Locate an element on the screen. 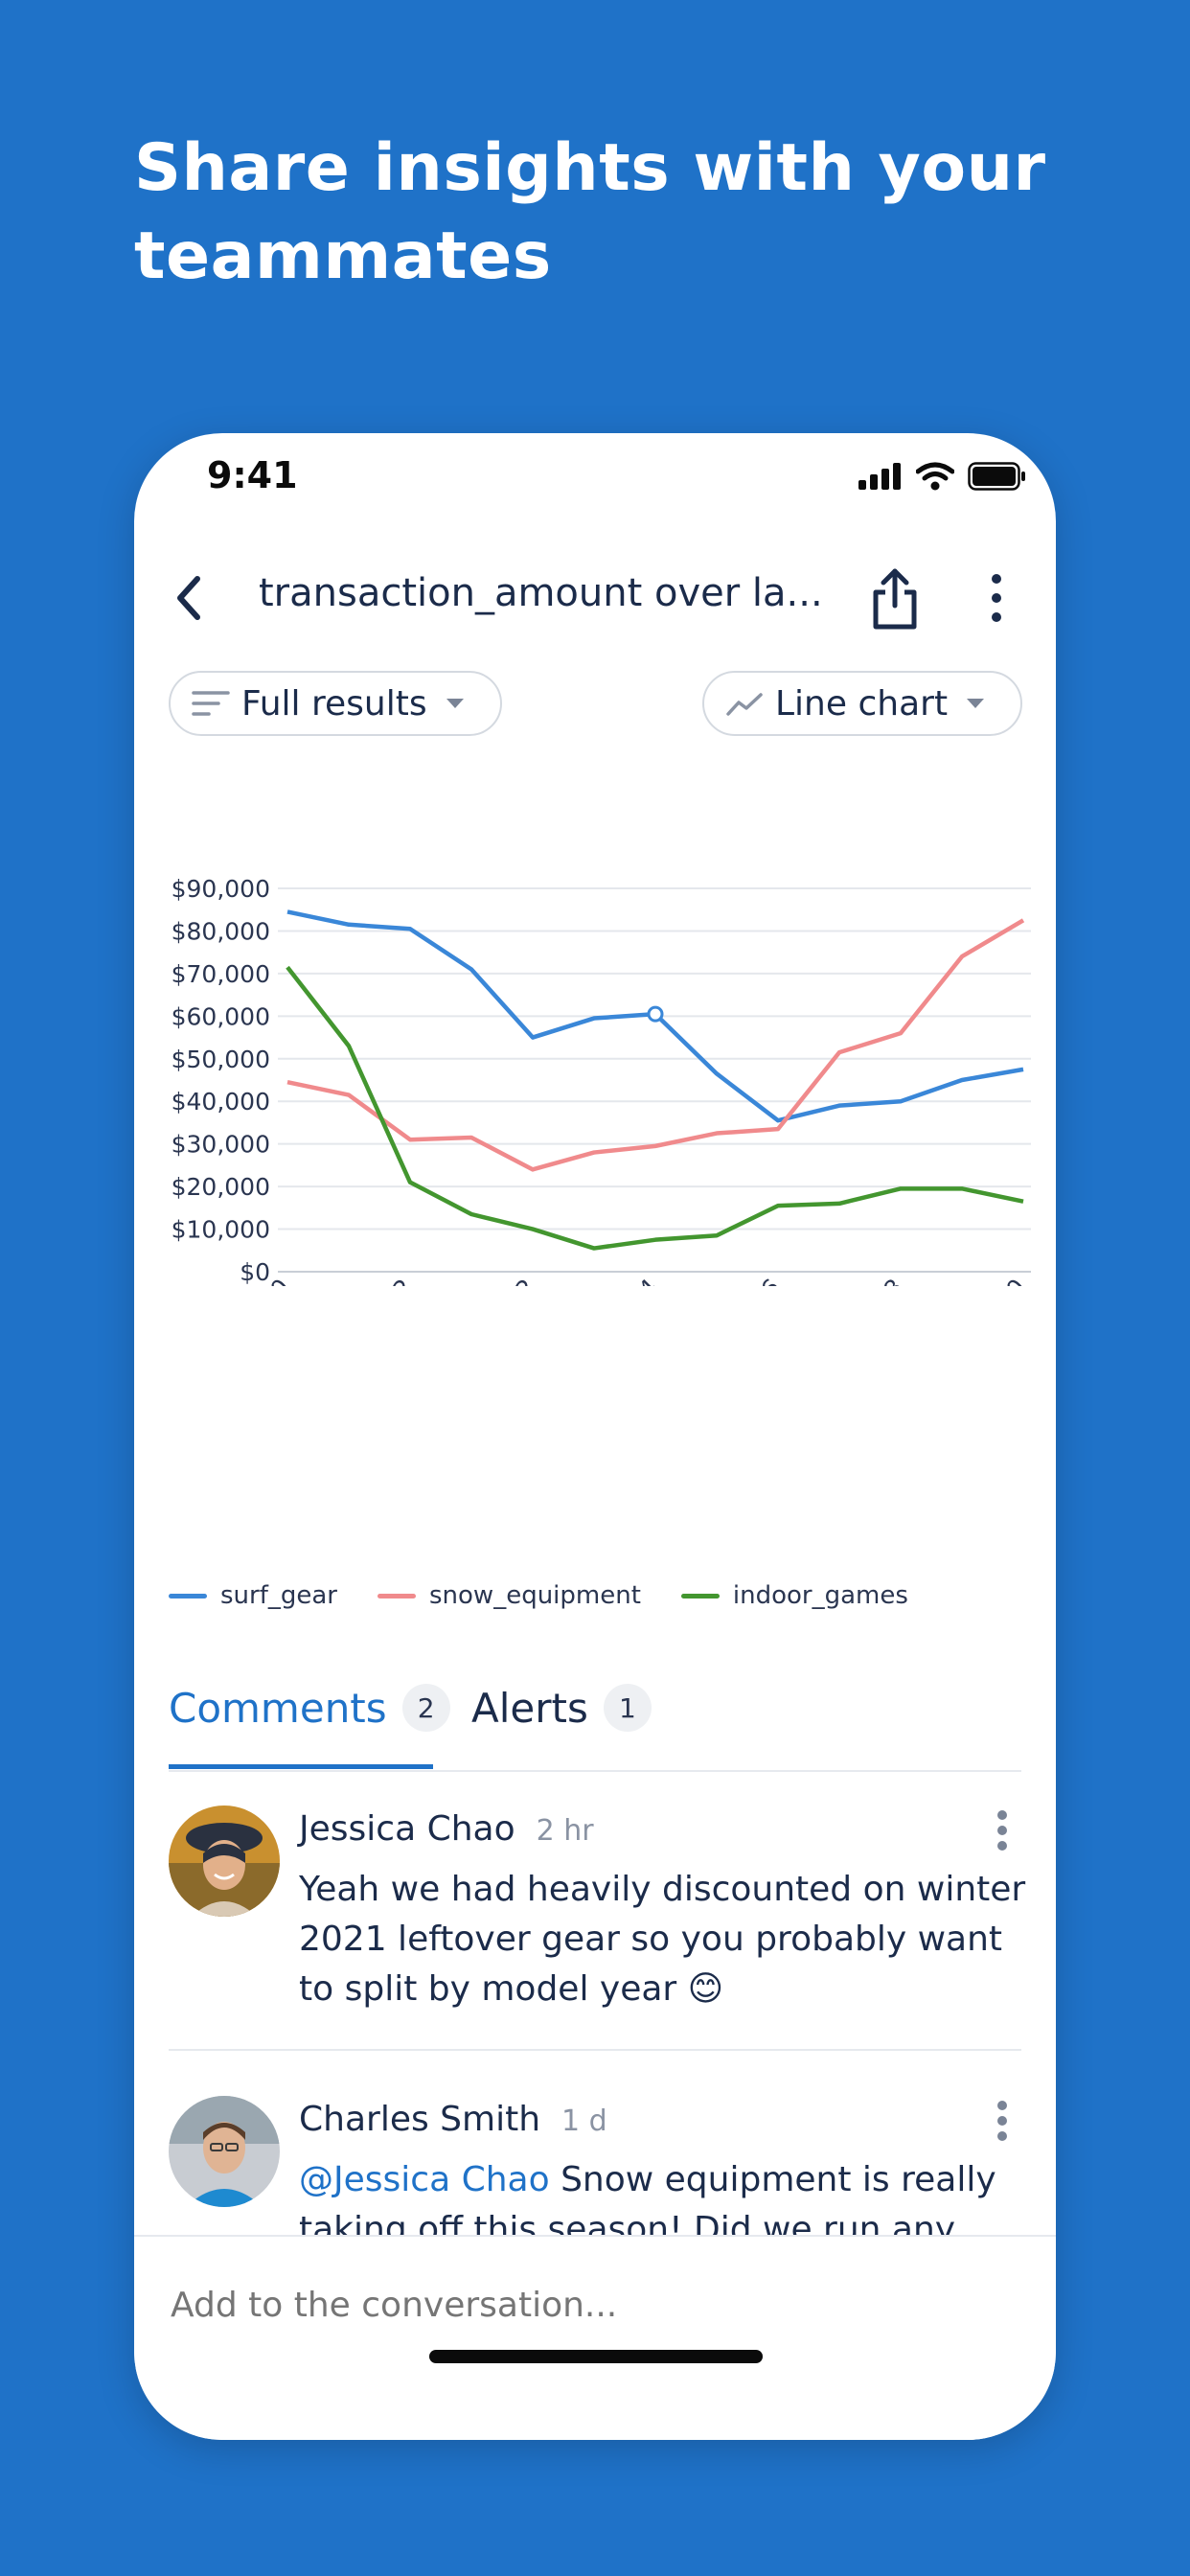 The image size is (1190, 2576). y-tick-label: $20,000 is located at coordinates (221, 1187).